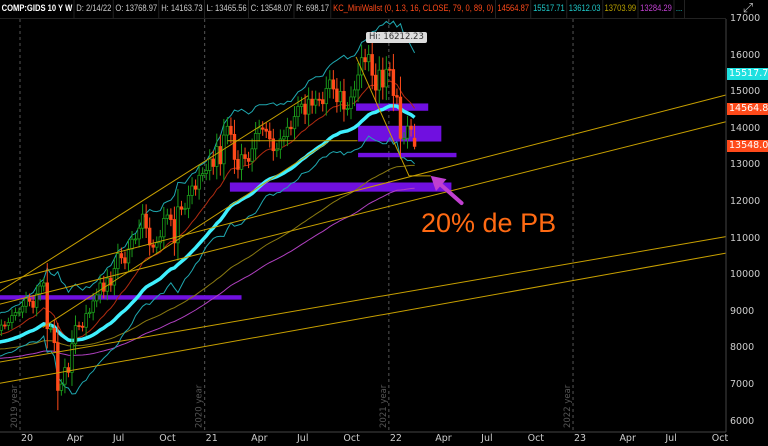 The height and width of the screenshot is (446, 768). I want to click on annotation-text: 20% de PB, so click(489, 223).